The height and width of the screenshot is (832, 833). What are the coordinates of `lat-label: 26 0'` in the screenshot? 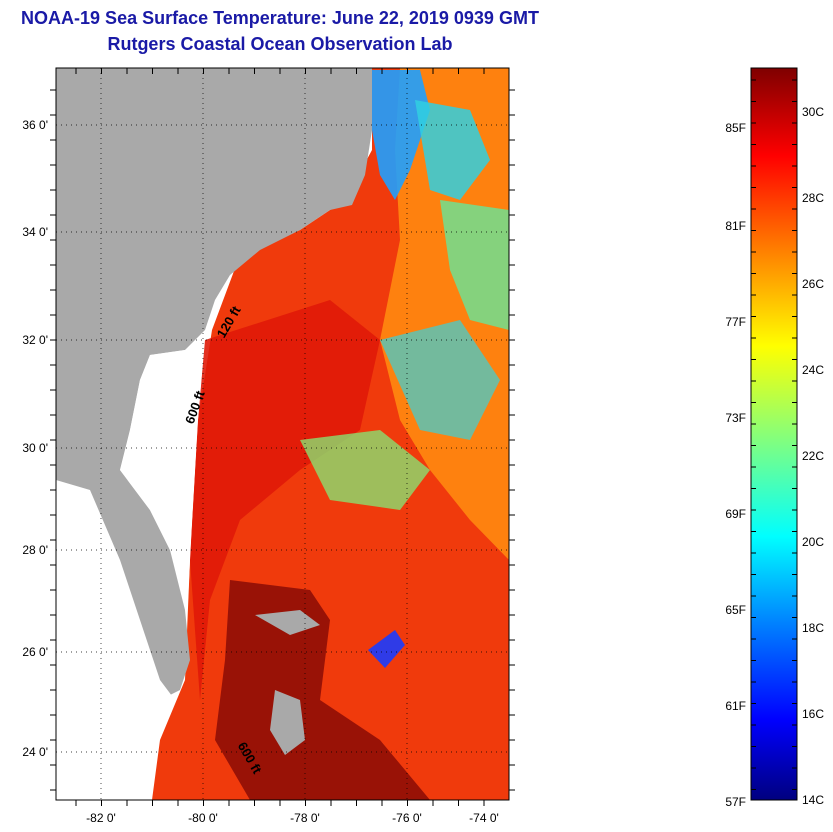 It's located at (35, 652).